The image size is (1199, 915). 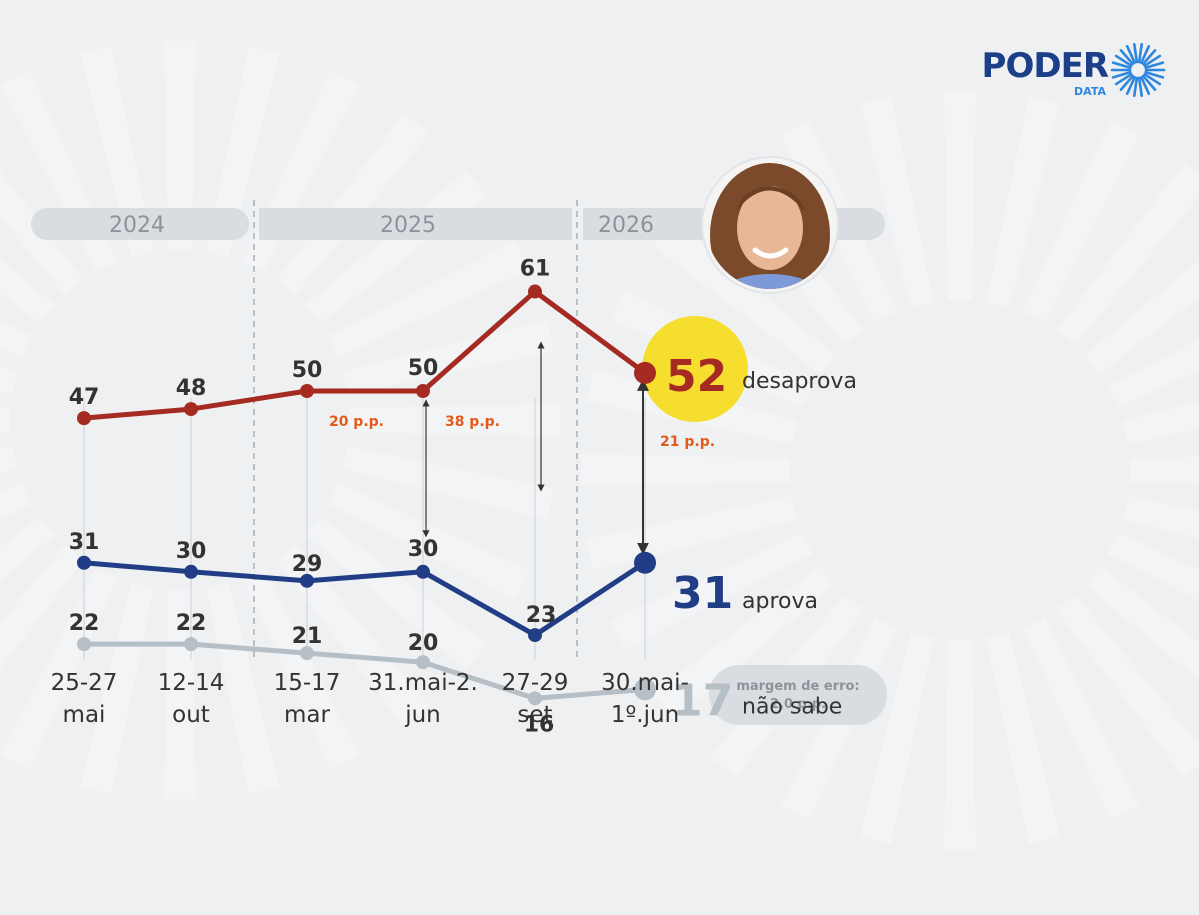 What do you see at coordinates (541, 615) in the screenshot?
I see `data-label-aprova: 23` at bounding box center [541, 615].